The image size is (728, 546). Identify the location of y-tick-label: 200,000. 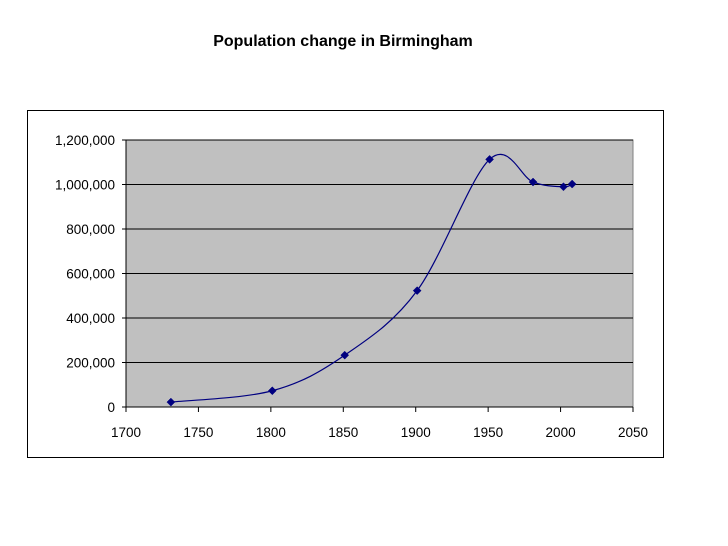
(90, 363).